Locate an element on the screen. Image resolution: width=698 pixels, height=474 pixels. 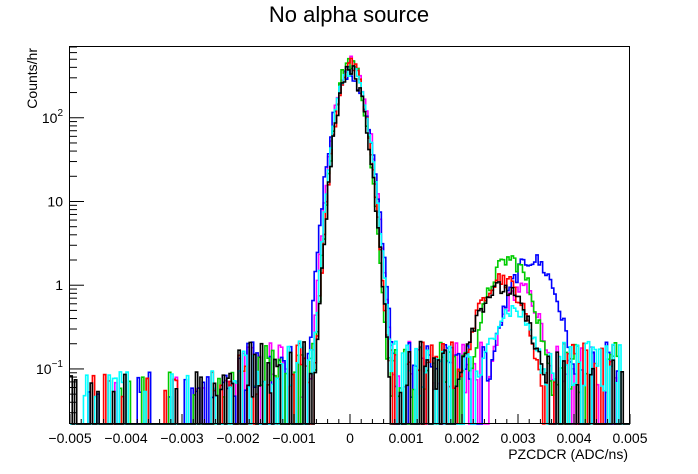
x-tick-label: 0.005 is located at coordinates (629, 438).